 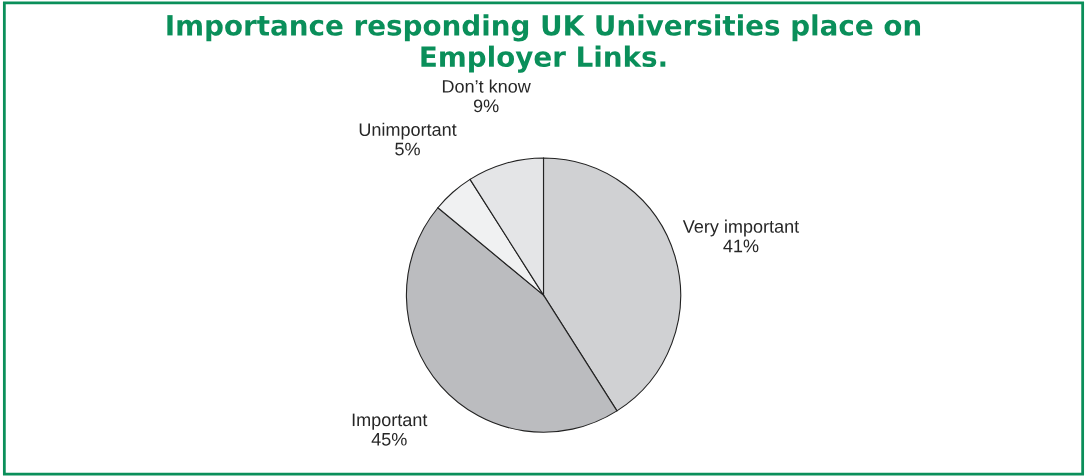 What do you see at coordinates (486, 86) in the screenshot?
I see `slice-label: Don’t know` at bounding box center [486, 86].